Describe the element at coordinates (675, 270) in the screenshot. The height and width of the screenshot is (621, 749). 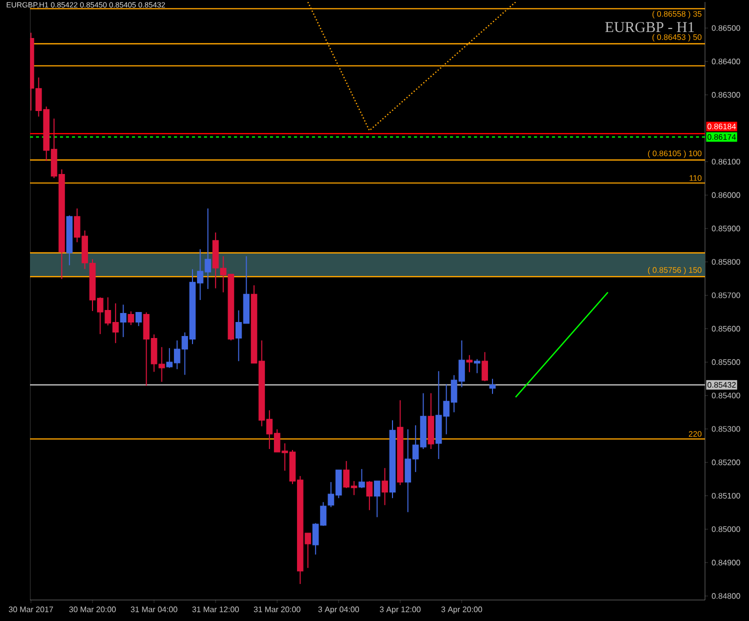
I see `ref-line-label: ( 0.85756 ) 150` at that location.